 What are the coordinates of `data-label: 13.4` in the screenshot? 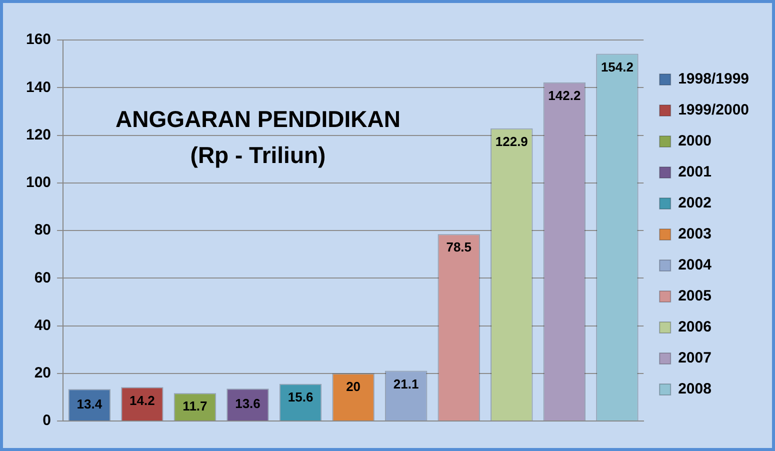 It's located at (89, 404).